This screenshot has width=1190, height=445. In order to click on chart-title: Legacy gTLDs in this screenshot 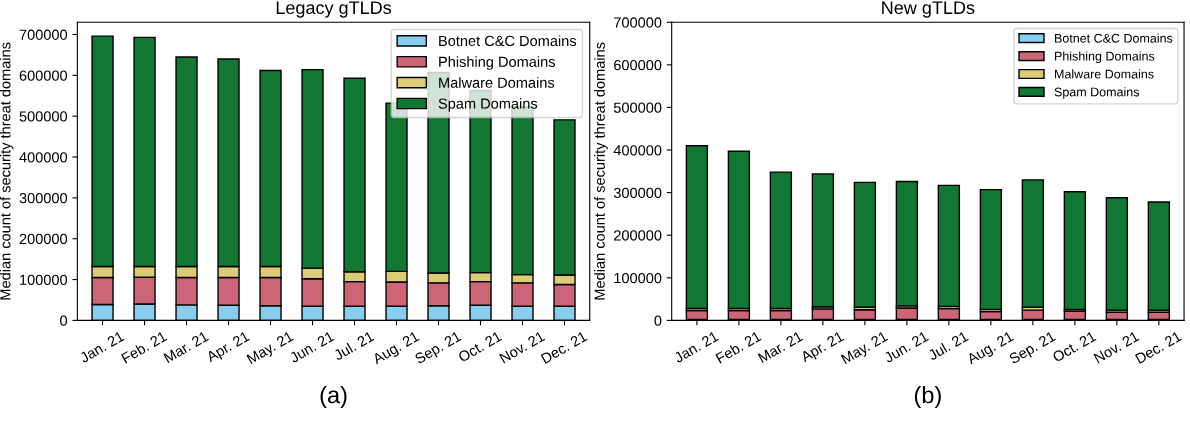, I will do `click(334, 9)`.